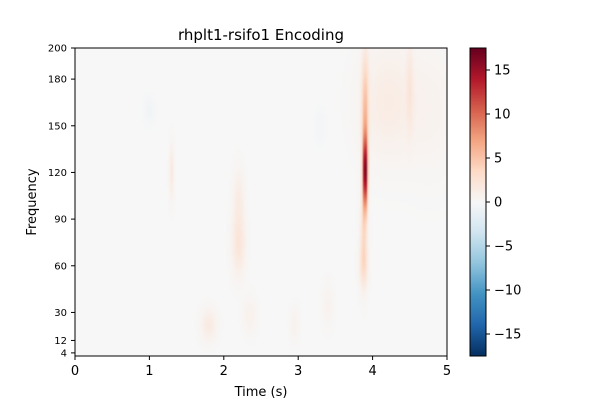 This screenshot has height=400, width=600. Describe the element at coordinates (498, 203) in the screenshot. I see `colorbar-tick-label: 0` at that location.